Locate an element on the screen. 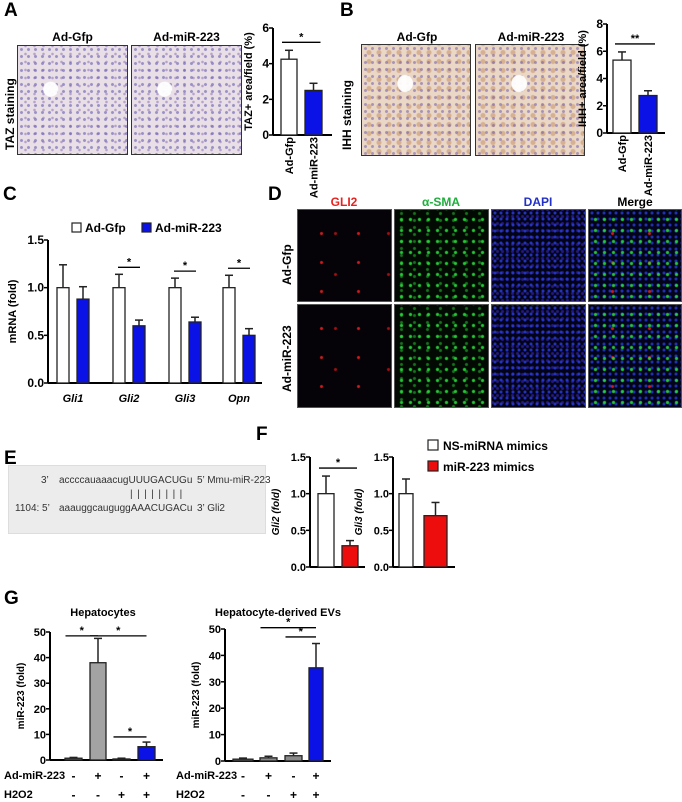 This screenshot has width=682, height=802. legend-label: Ad-Gfp is located at coordinates (105, 228).